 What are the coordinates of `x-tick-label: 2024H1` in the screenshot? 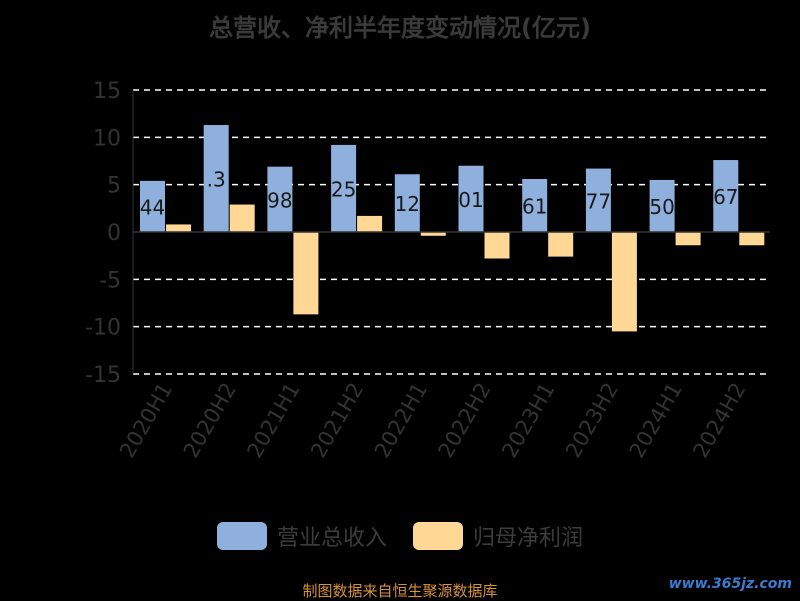 It's located at (656, 421).